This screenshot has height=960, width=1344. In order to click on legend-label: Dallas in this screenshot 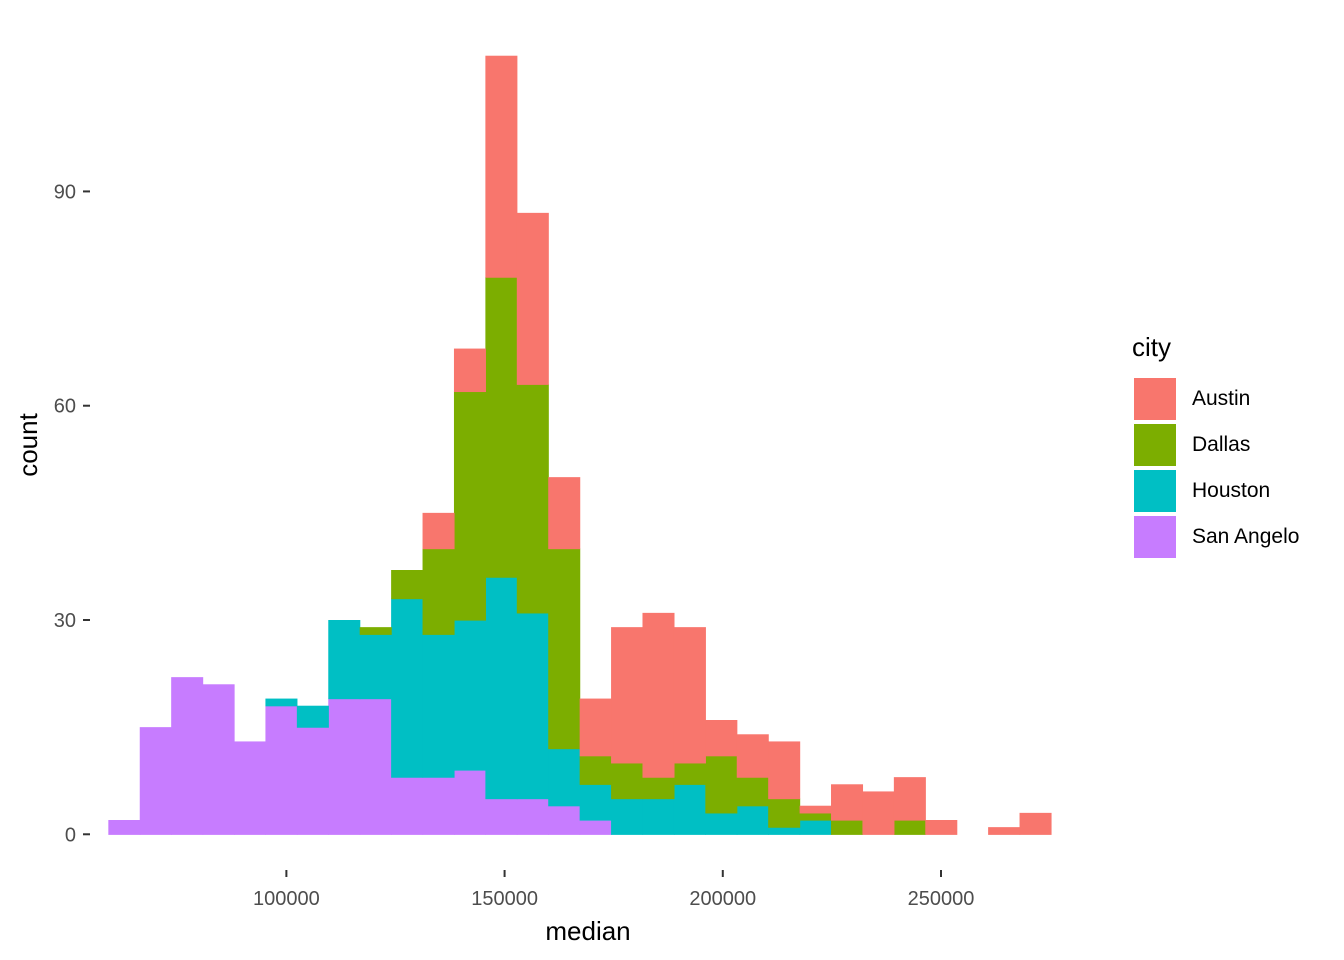, I will do `click(1221, 444)`.